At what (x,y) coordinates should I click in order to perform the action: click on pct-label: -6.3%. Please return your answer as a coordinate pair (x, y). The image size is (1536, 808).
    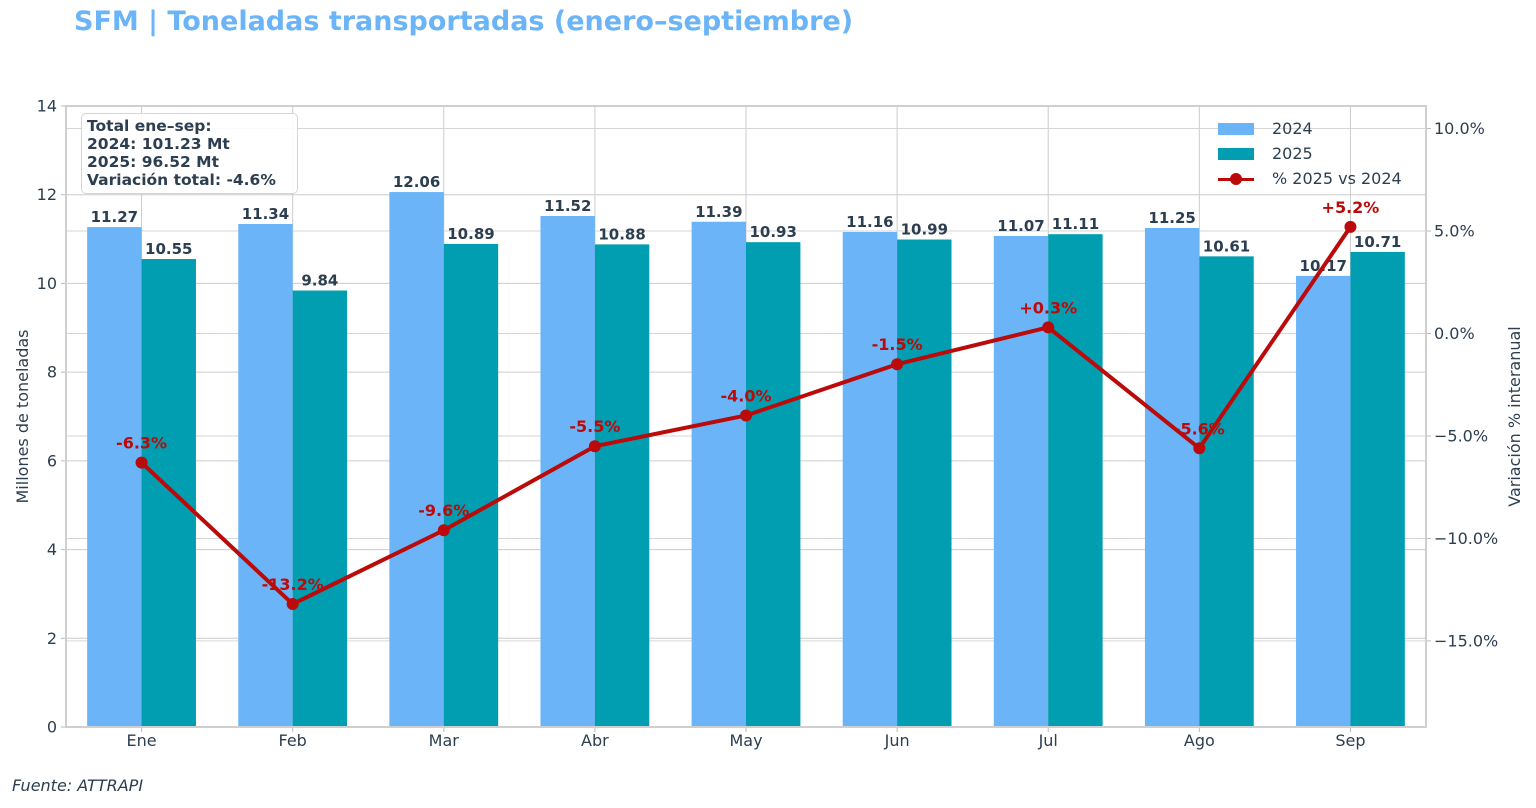
    Looking at the image, I should click on (141, 443).